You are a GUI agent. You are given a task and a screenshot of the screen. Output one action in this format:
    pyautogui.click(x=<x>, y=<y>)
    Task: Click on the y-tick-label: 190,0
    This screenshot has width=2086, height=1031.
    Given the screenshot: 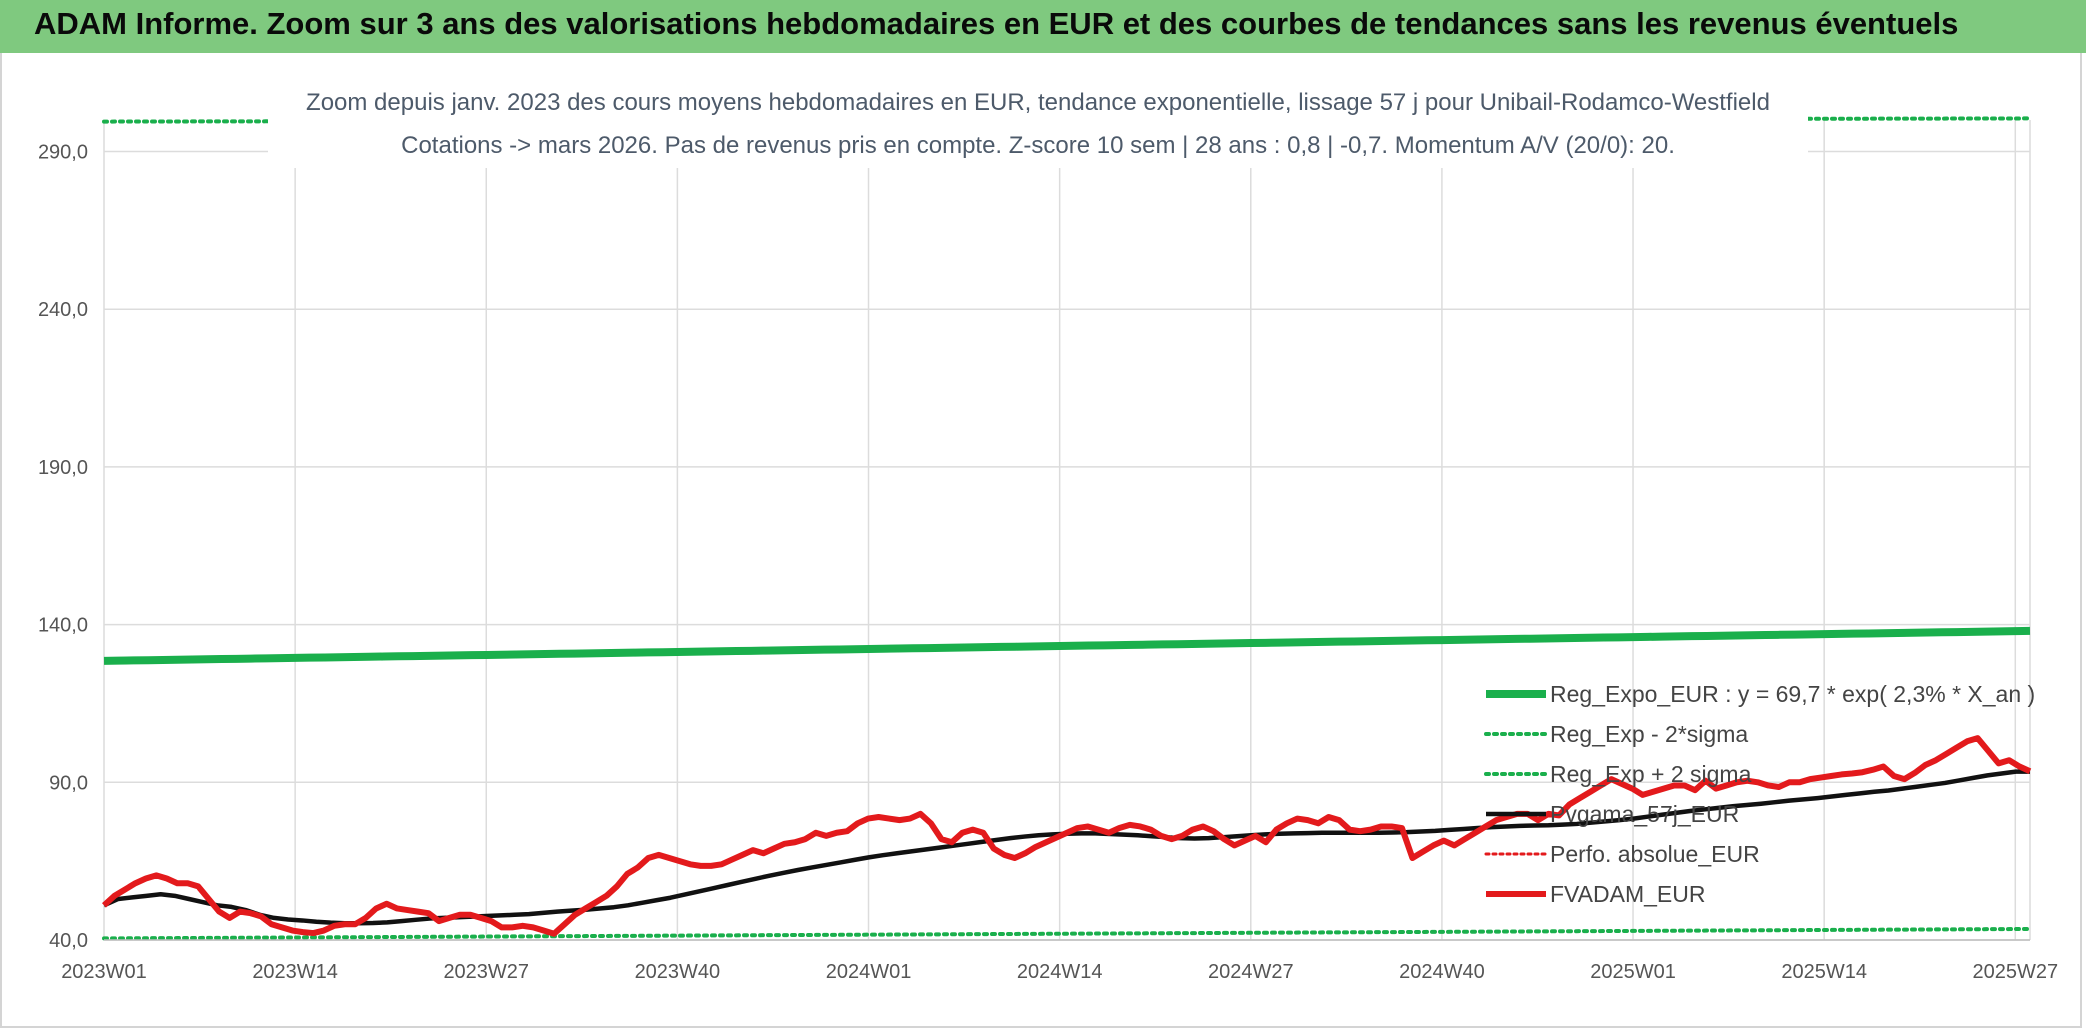 What is the action you would take?
    pyautogui.click(x=63, y=468)
    